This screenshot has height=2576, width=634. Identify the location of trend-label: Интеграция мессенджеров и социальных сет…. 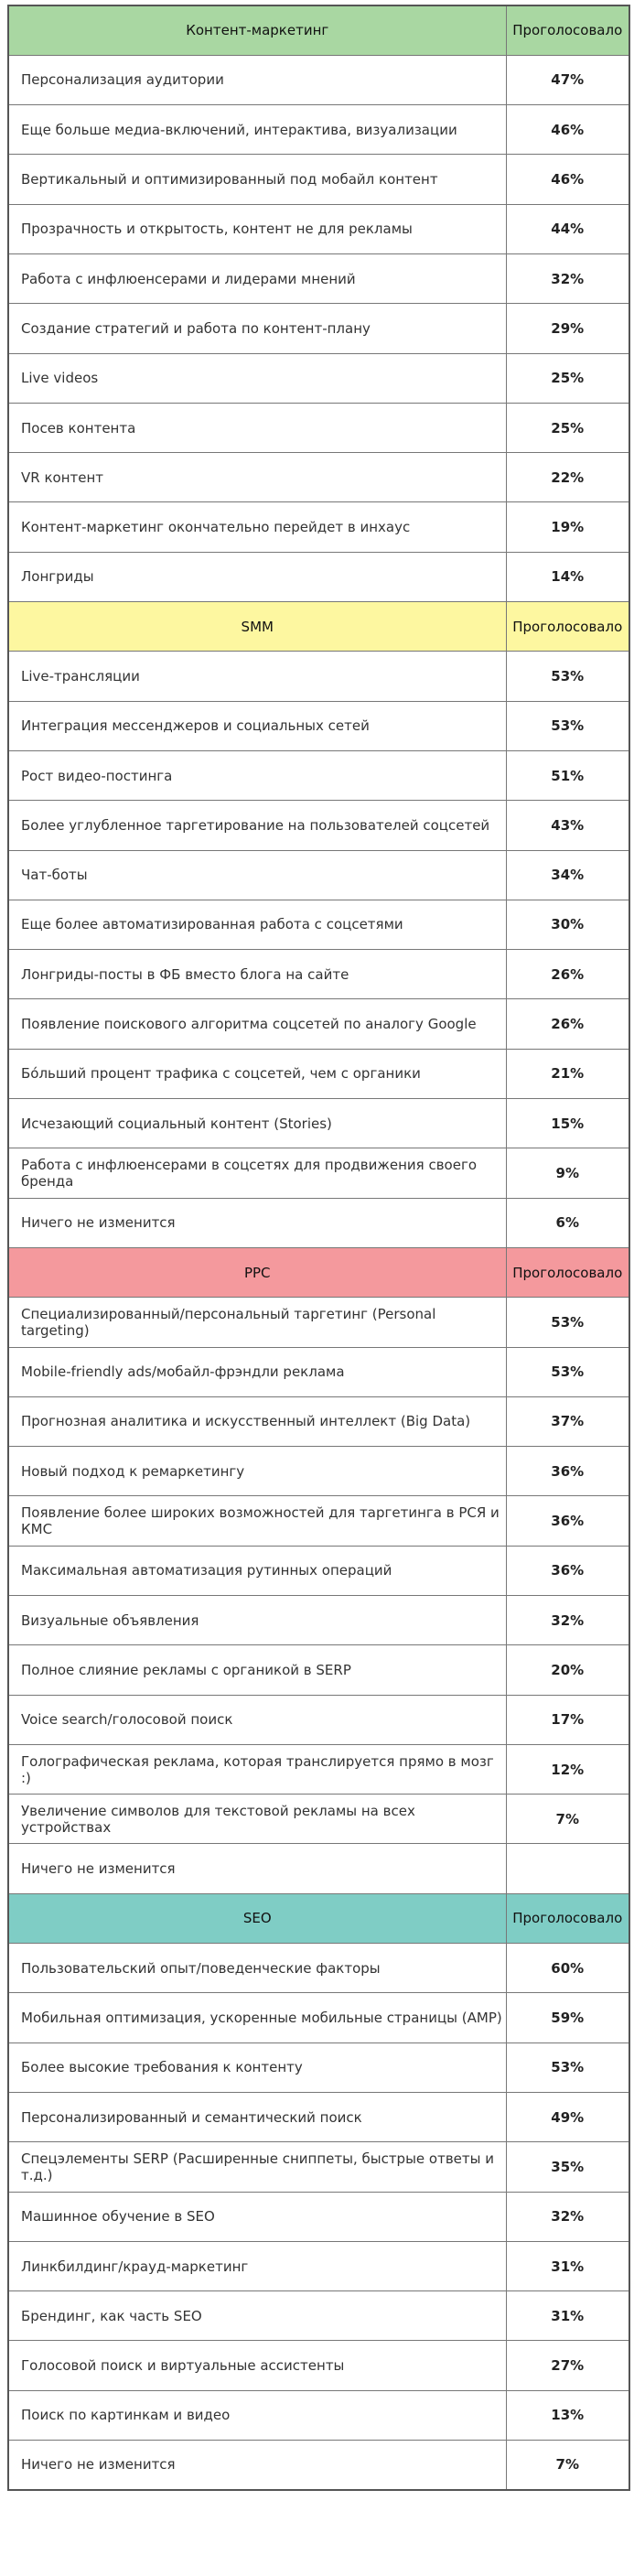
(257, 725).